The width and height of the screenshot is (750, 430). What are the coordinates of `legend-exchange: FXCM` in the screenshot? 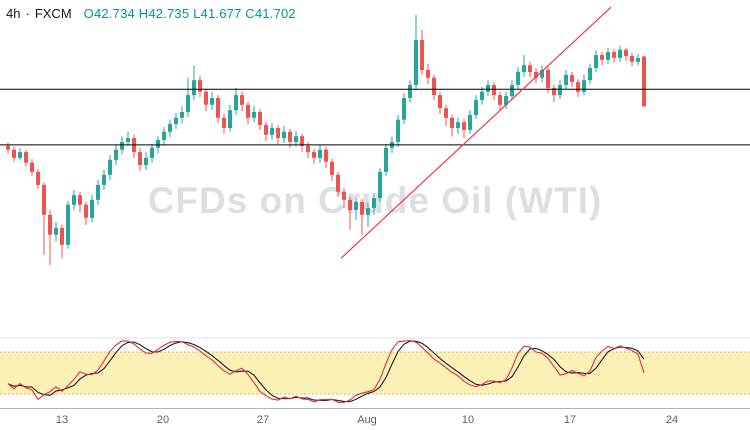 It's located at (53, 13).